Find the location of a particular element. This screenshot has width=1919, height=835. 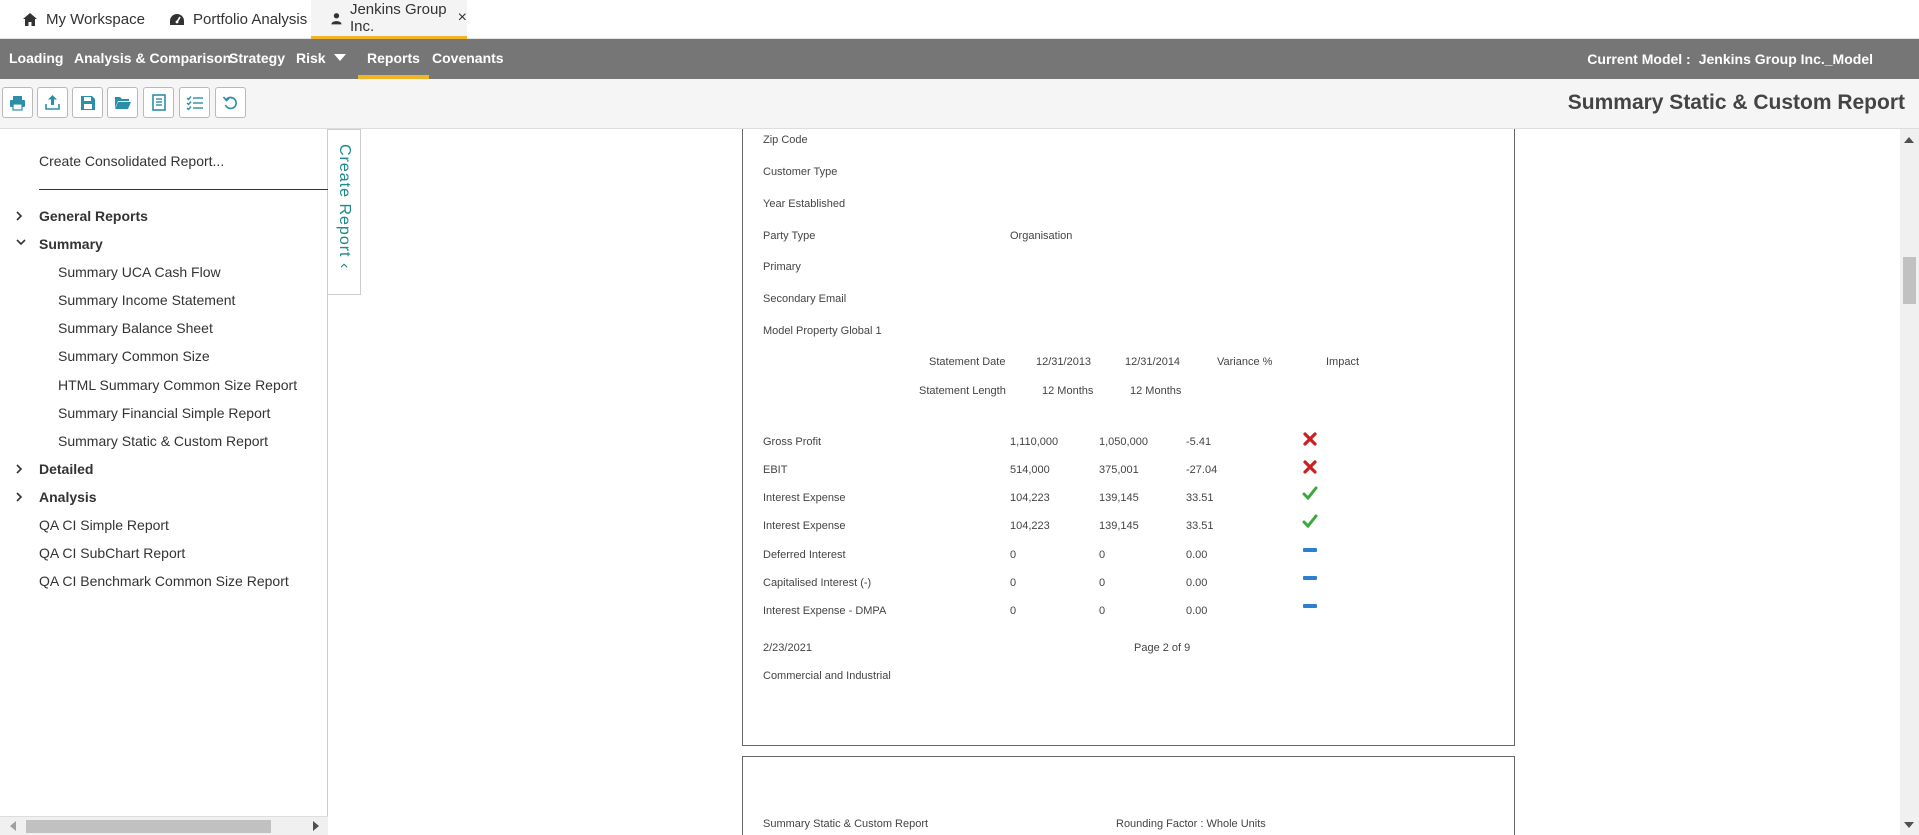

sidebar-horizontal-scrollbar is located at coordinates (164, 825).